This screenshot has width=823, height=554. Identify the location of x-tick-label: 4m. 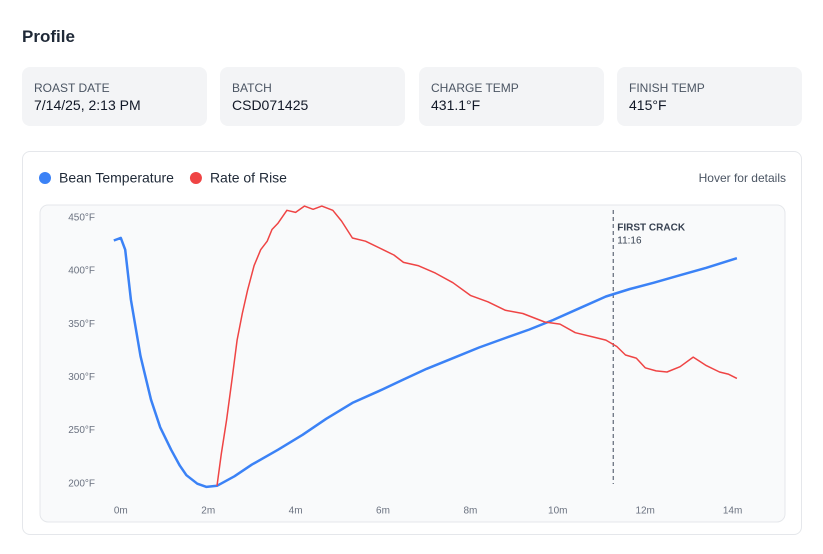
(296, 511).